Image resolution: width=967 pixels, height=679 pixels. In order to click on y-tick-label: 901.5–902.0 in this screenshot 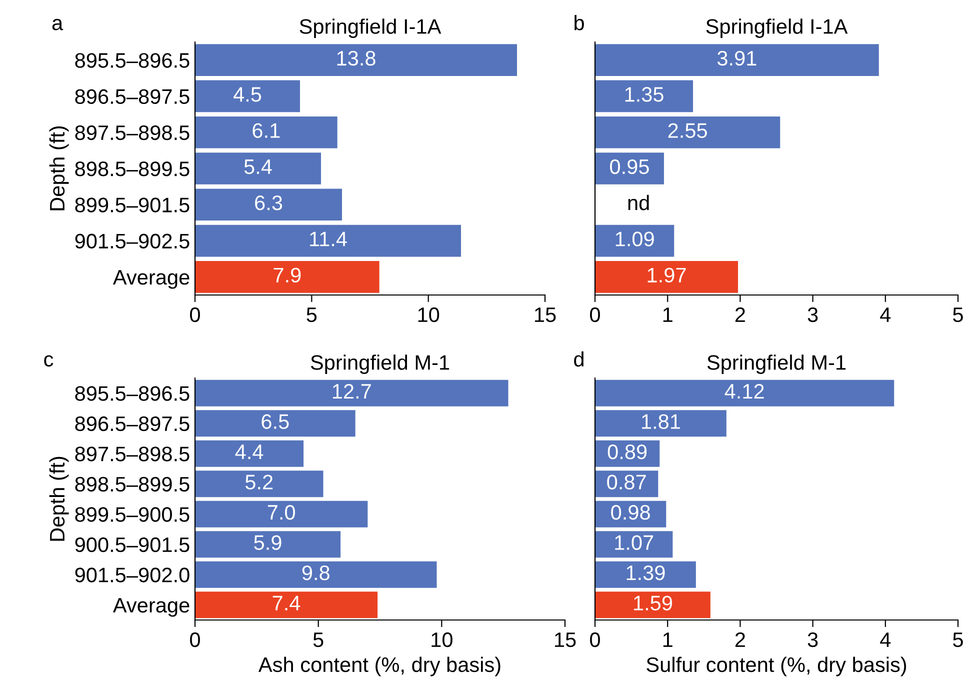, I will do `click(132, 575)`.